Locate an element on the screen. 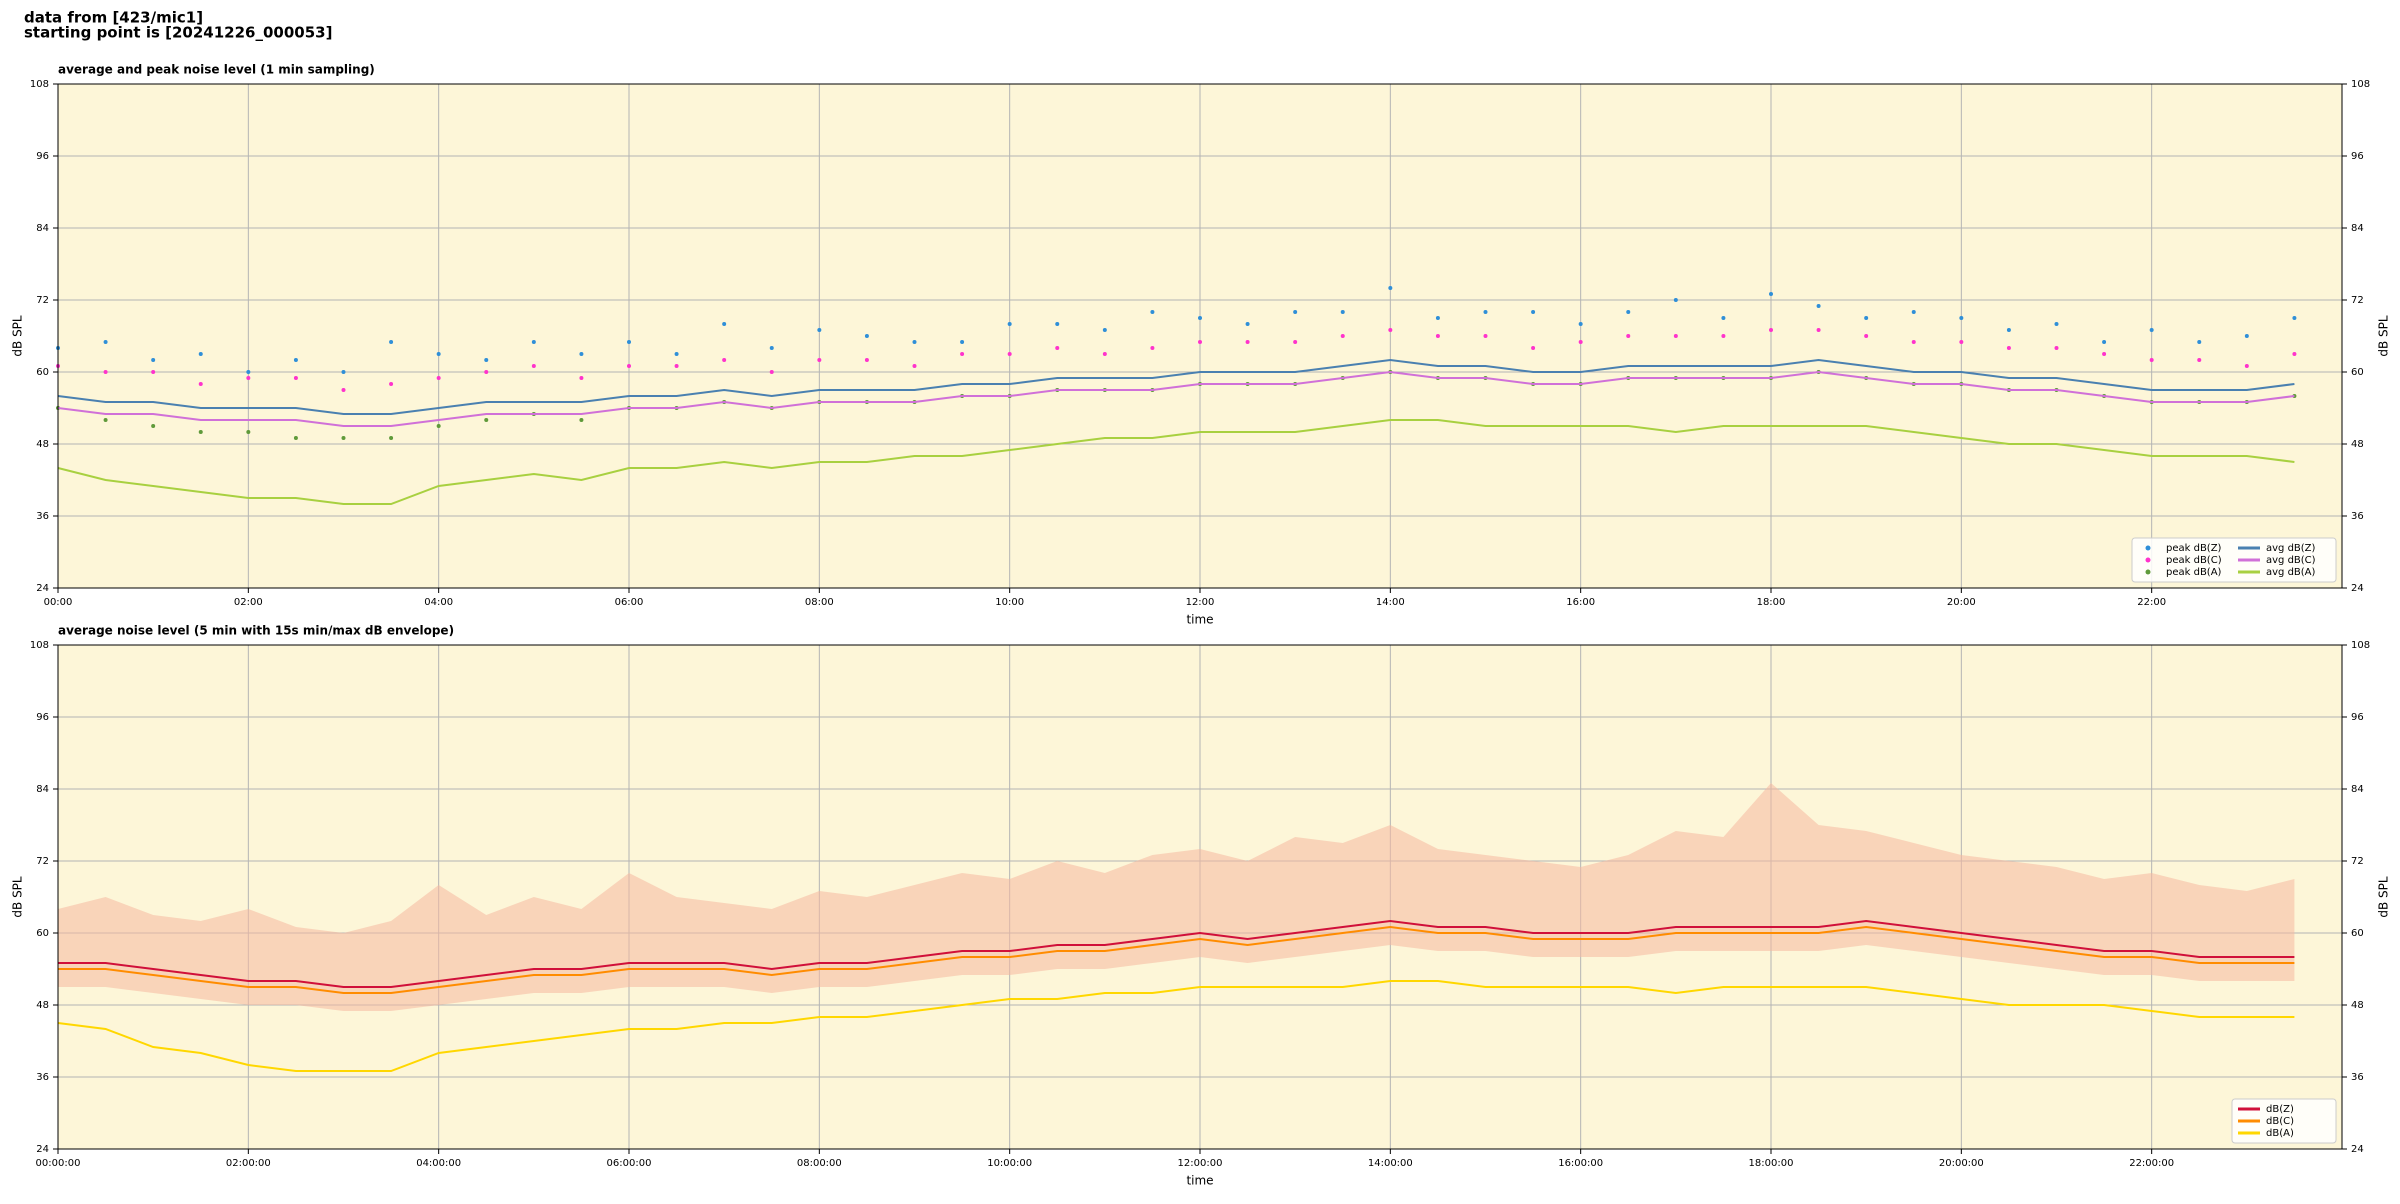  x-tick-label: 14:00:00 is located at coordinates (1390, 1163).